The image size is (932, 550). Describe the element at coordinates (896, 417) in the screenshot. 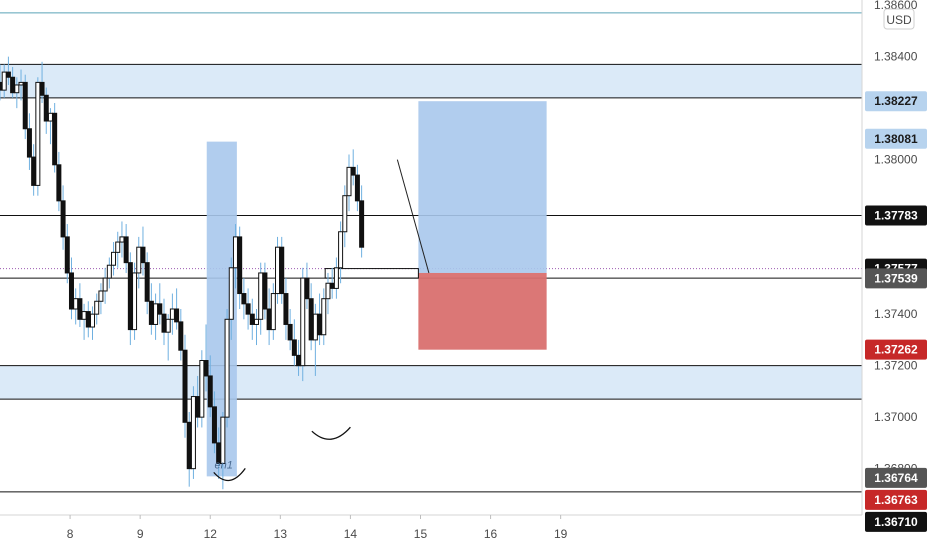

I see `y-tick-1.37000: 1.37000` at that location.